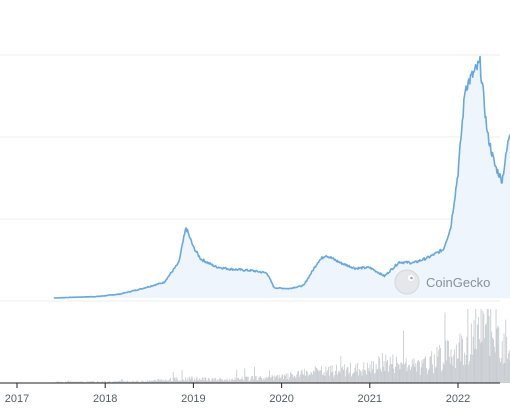 Image resolution: width=510 pixels, height=411 pixels. What do you see at coordinates (458, 399) in the screenshot?
I see `x-tick-label: 2022` at bounding box center [458, 399].